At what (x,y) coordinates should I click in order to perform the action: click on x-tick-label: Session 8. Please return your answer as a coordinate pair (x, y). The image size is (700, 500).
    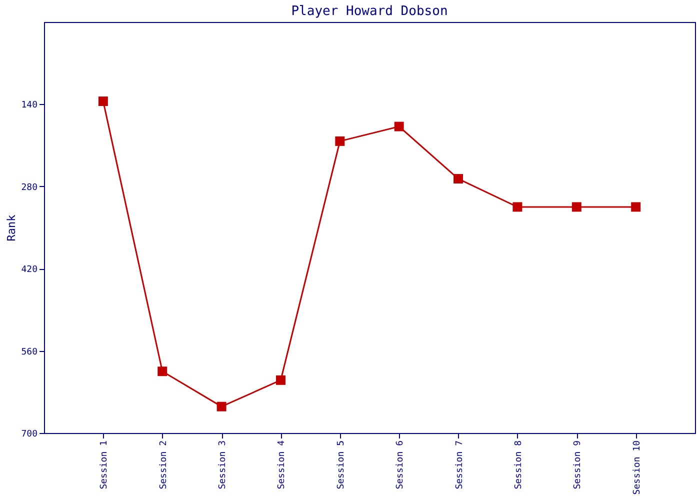
    Looking at the image, I should click on (519, 465).